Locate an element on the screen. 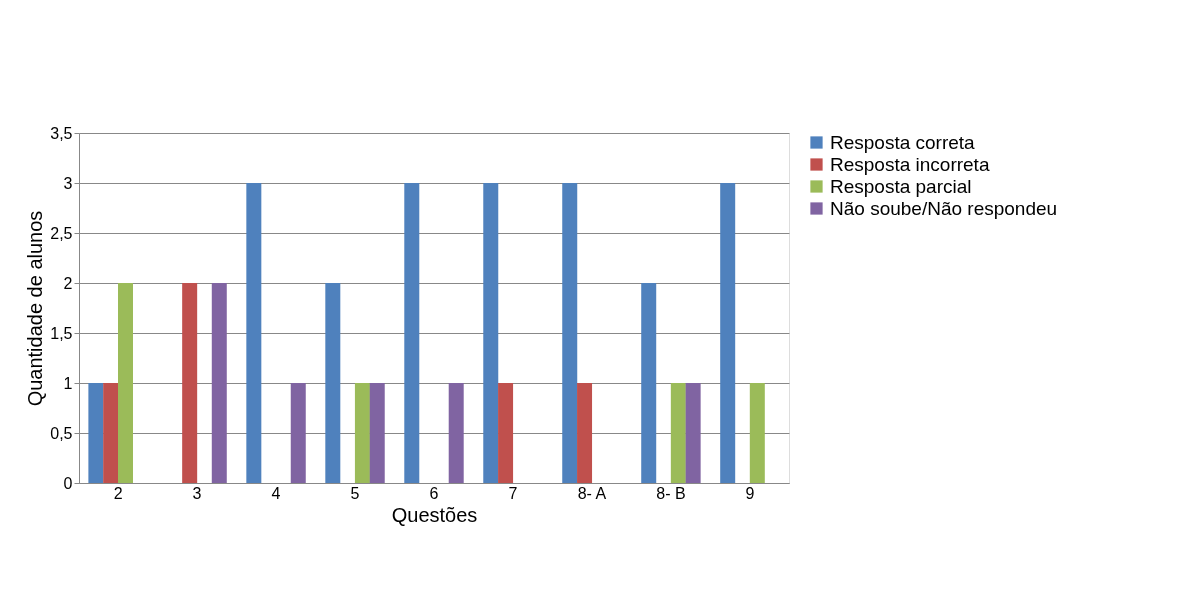 Image resolution: width=1192 pixels, height=595 pixels. y-tick-label: 1,5 is located at coordinates (61, 333).